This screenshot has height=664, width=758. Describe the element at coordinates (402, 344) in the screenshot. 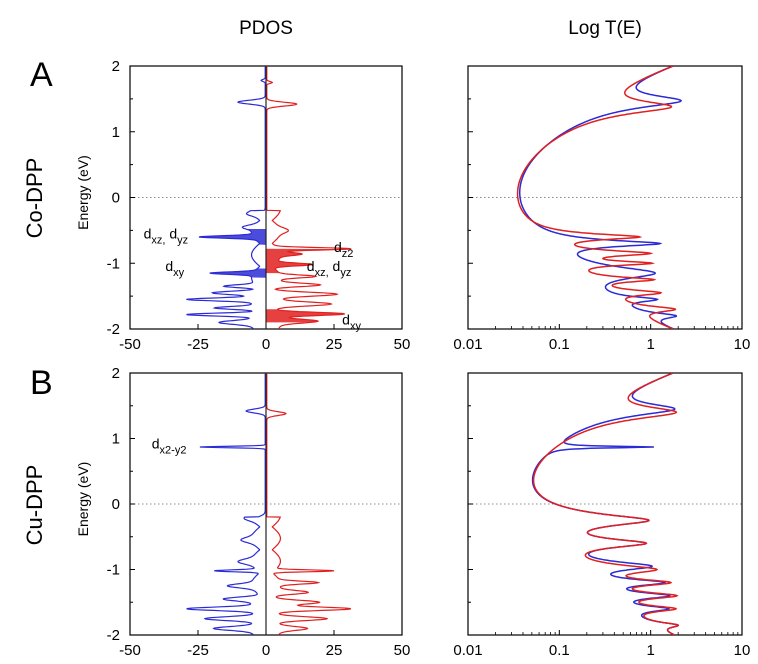

I see `co-pdos-xtick-label: 50` at that location.